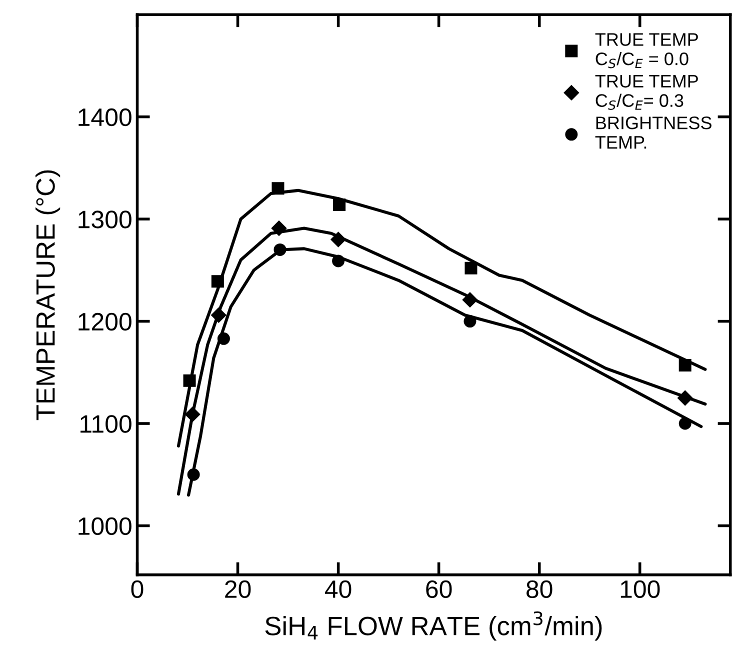  What do you see at coordinates (48, 295) in the screenshot?
I see `y-axis-title: TEMPERATURE (°C)` at bounding box center [48, 295].